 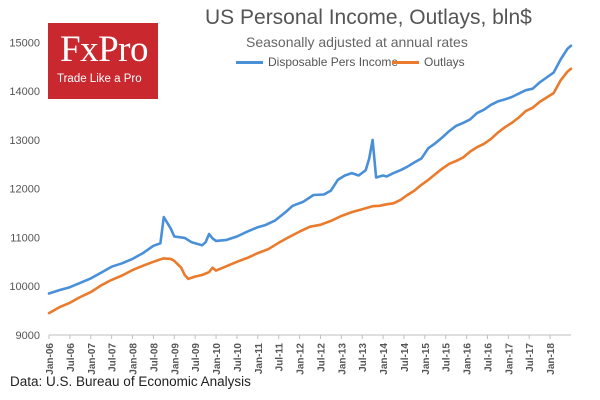 I want to click on y-tick-label: 9000, so click(x=28, y=336).